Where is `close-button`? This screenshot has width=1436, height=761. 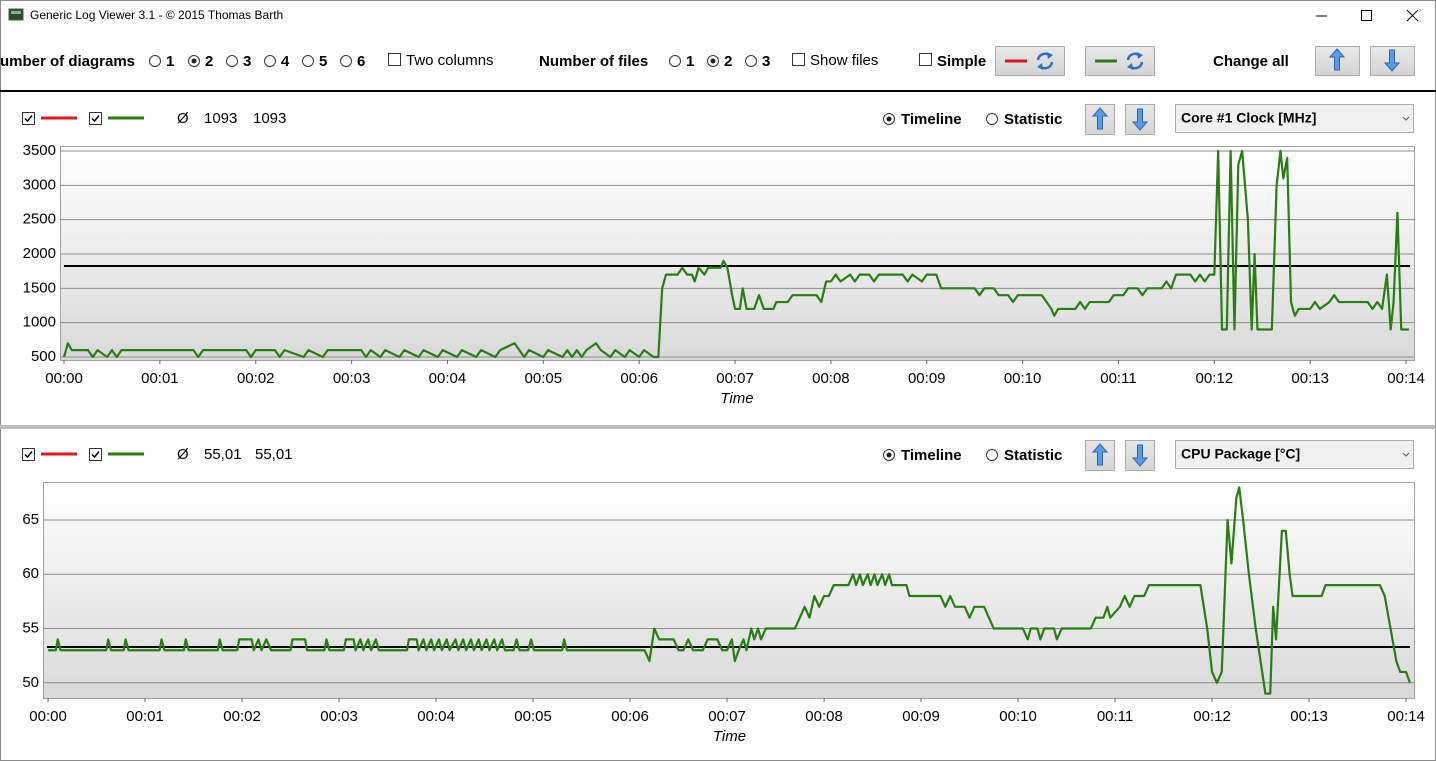 close-button is located at coordinates (1412, 15).